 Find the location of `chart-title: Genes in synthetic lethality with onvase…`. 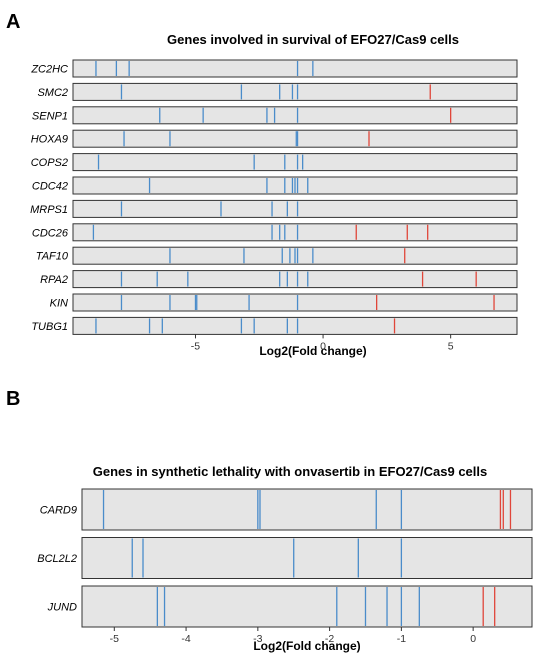

chart-title: Genes in synthetic lethality with onvase… is located at coordinates (290, 471).